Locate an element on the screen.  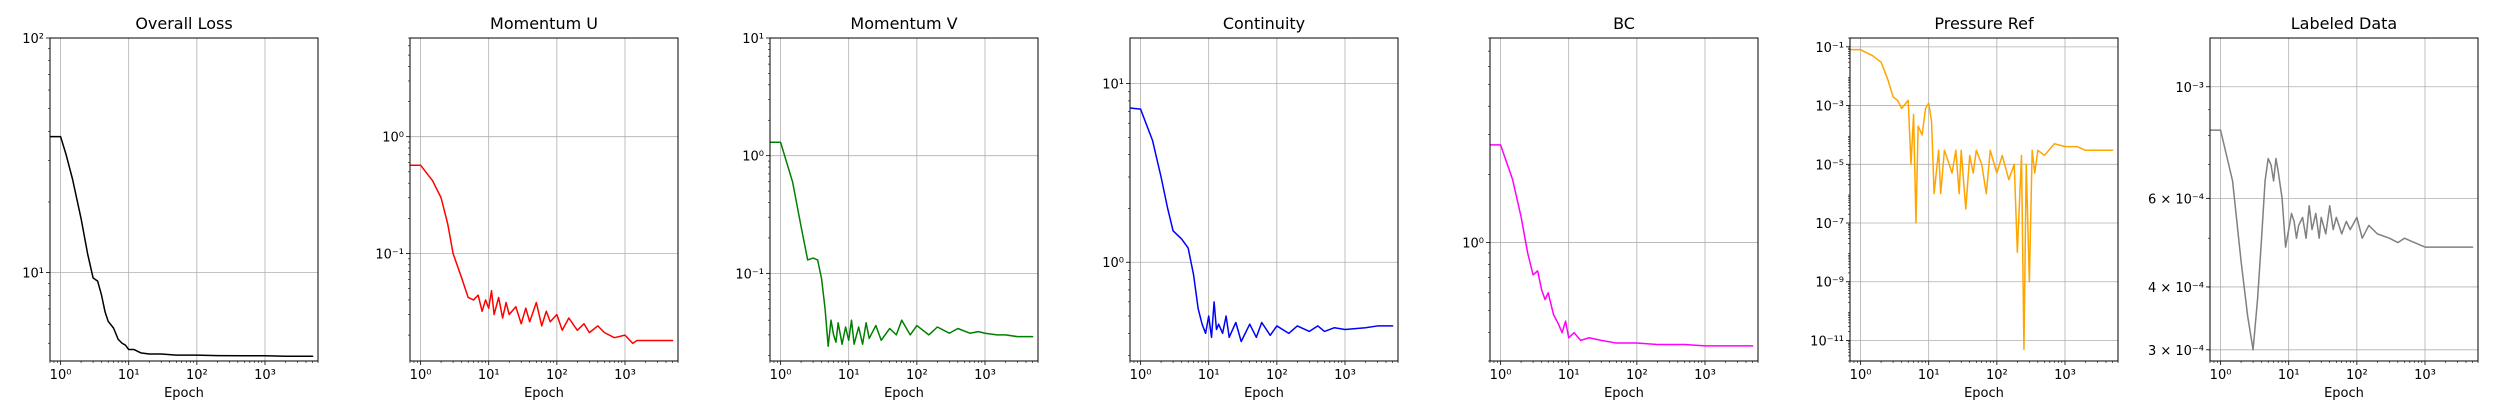
subplot-1: 10⁰ 10¹ 10² 10³ 10¹ 10² Overall Loss Epoch is located at coordinates (170, 207).